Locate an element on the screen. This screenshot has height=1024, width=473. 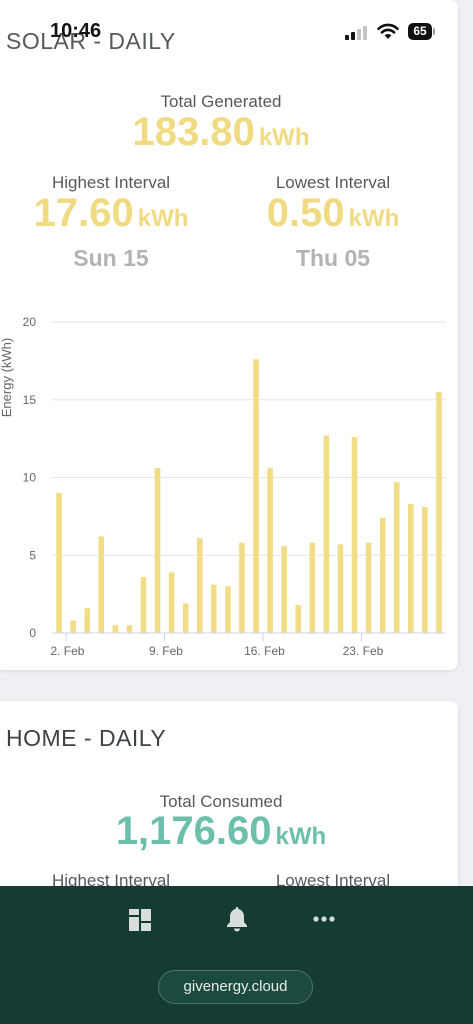
lowest-interval-number: 0.50 is located at coordinates (305, 213).